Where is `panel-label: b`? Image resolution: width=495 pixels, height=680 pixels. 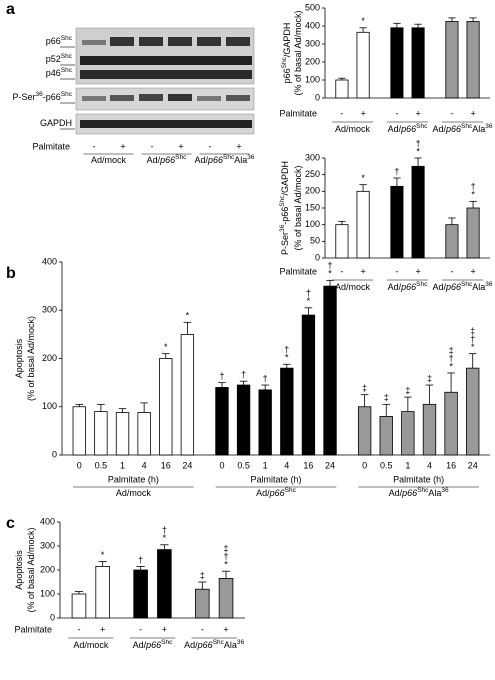 panel-label: b is located at coordinates (11, 273).